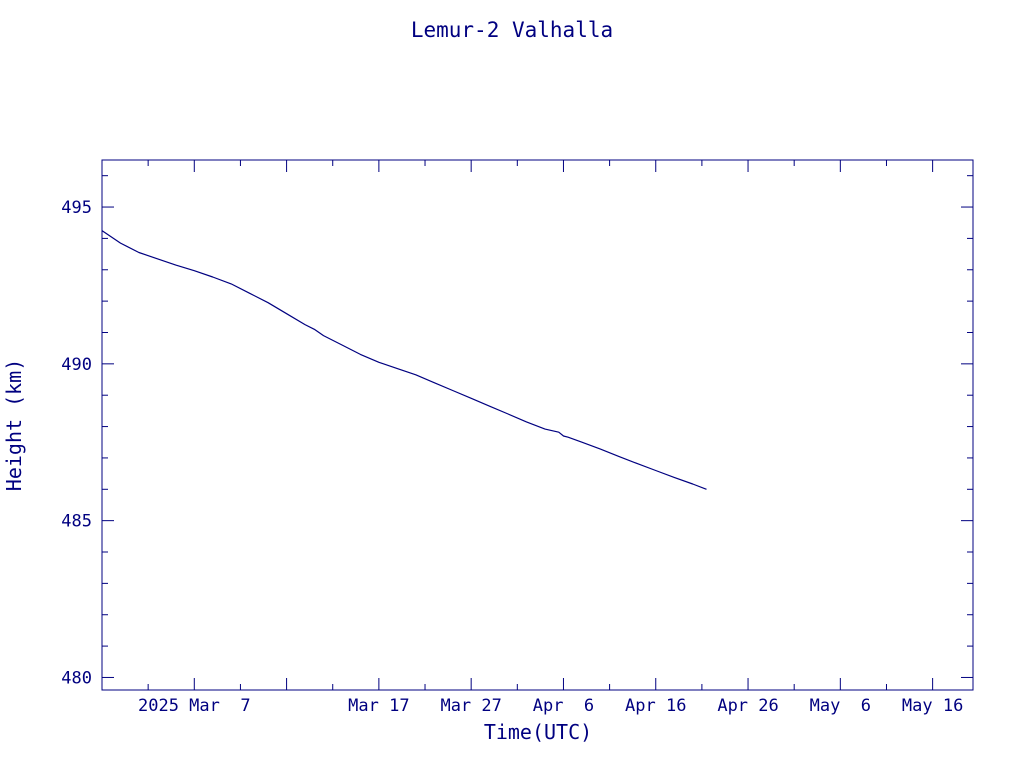 Image resolution: width=1024 pixels, height=768 pixels. I want to click on x-tick-label: Mar 27, so click(470, 706).